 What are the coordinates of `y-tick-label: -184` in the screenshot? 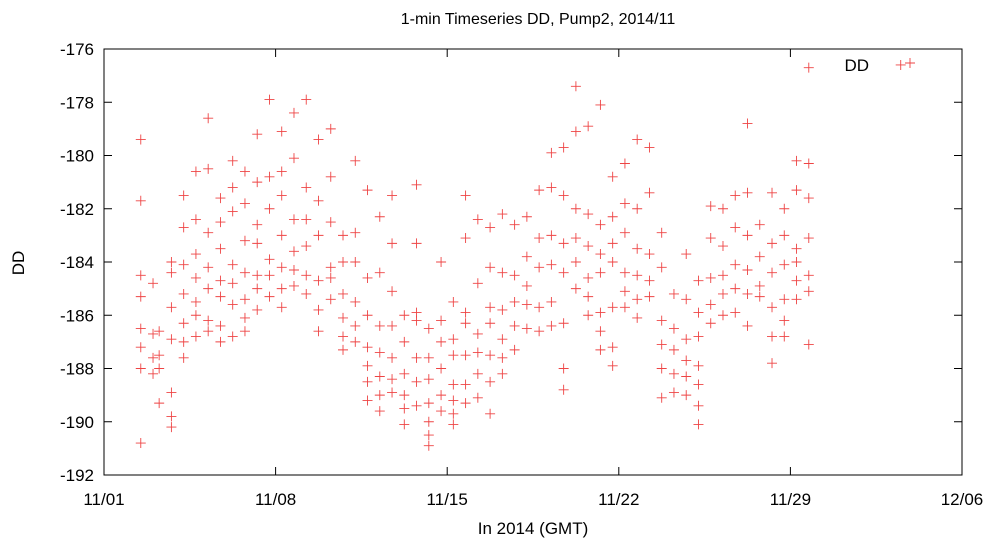 It's located at (77, 262).